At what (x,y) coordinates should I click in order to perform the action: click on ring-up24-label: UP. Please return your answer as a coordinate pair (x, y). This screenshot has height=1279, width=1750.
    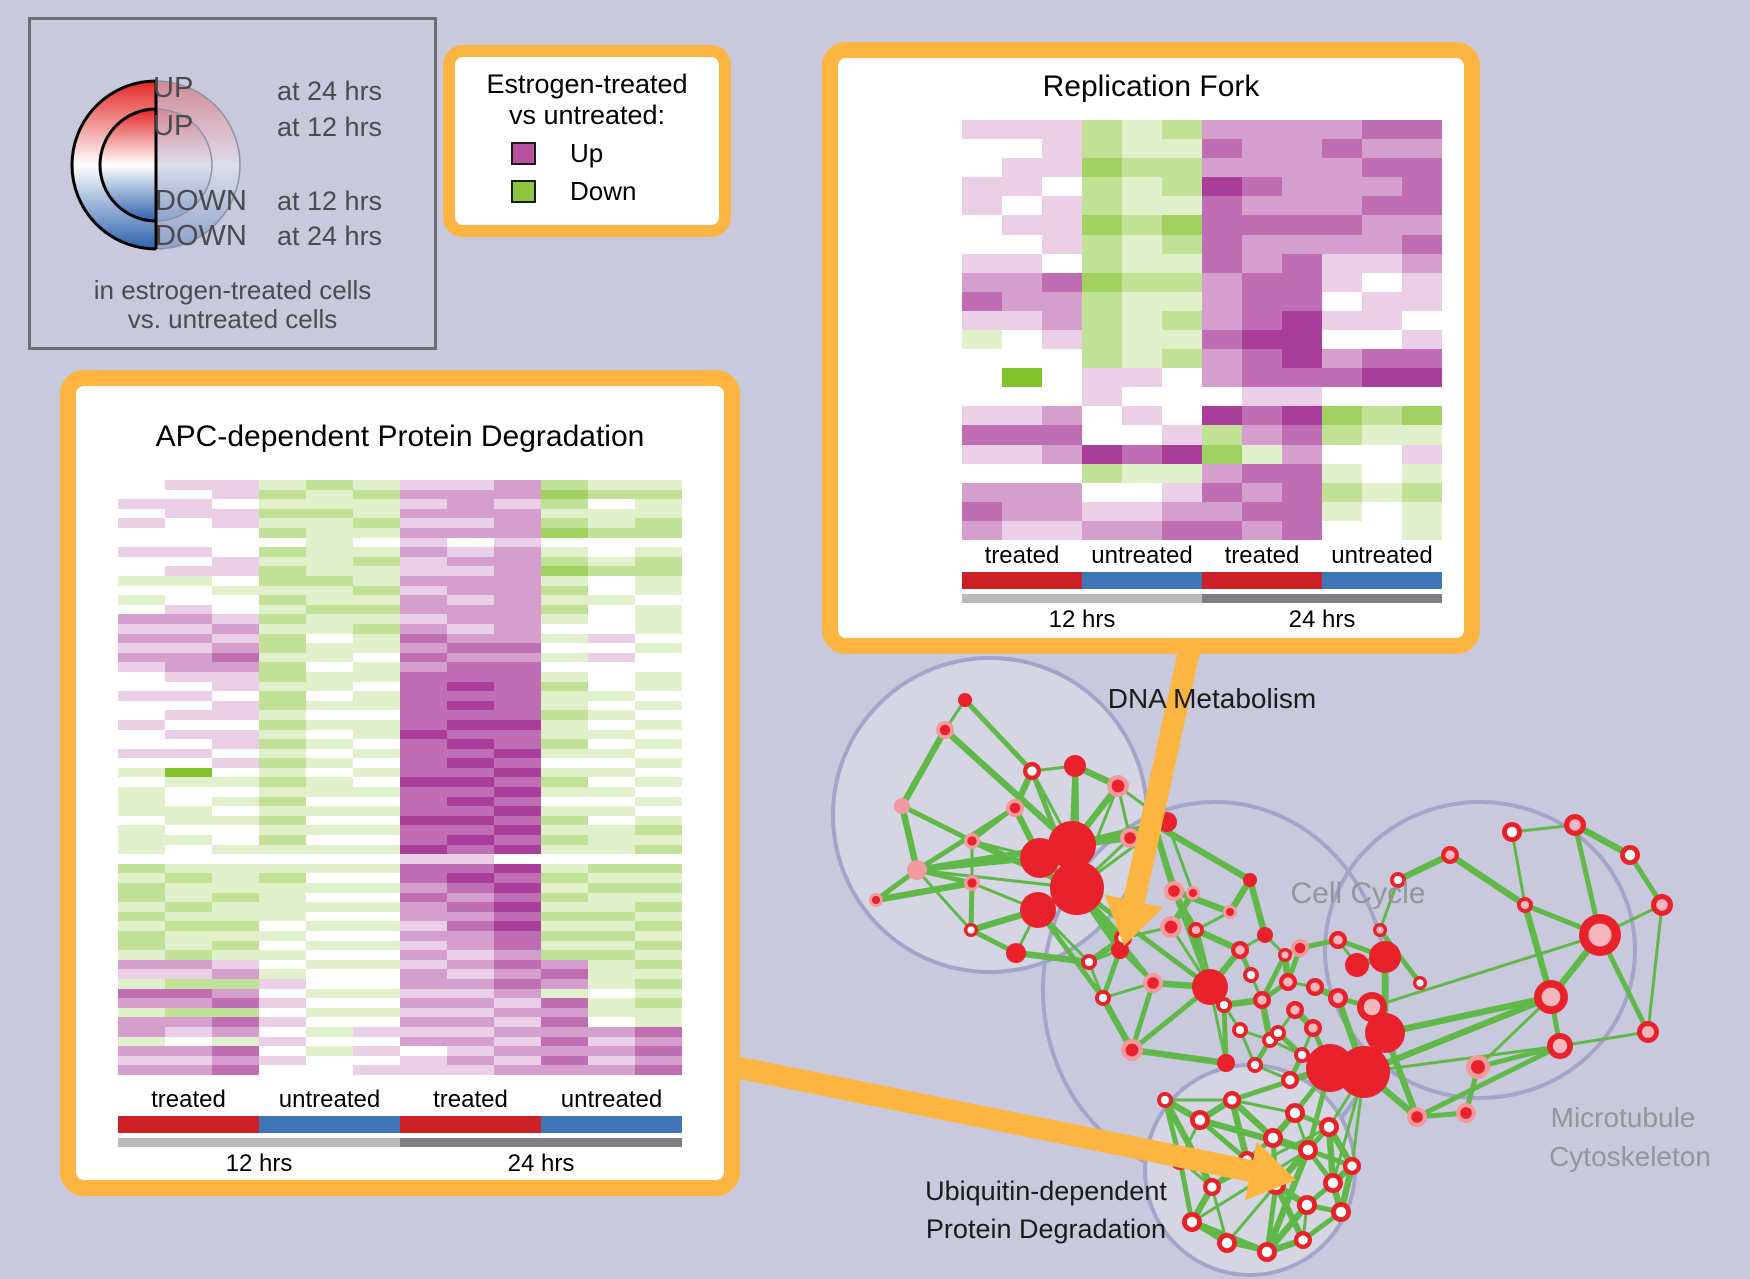
    Looking at the image, I should click on (173, 88).